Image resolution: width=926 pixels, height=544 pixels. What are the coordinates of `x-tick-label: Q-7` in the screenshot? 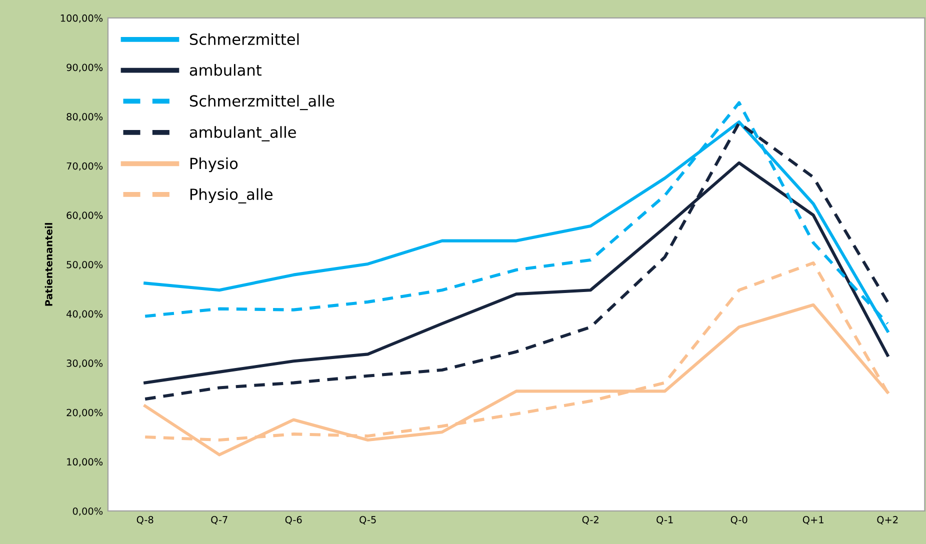 It's located at (219, 520).